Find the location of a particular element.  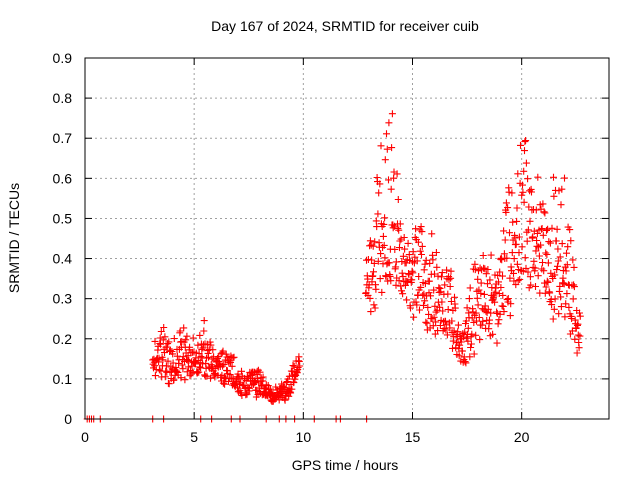

y-tick-label: 0.3 is located at coordinates (63, 299).